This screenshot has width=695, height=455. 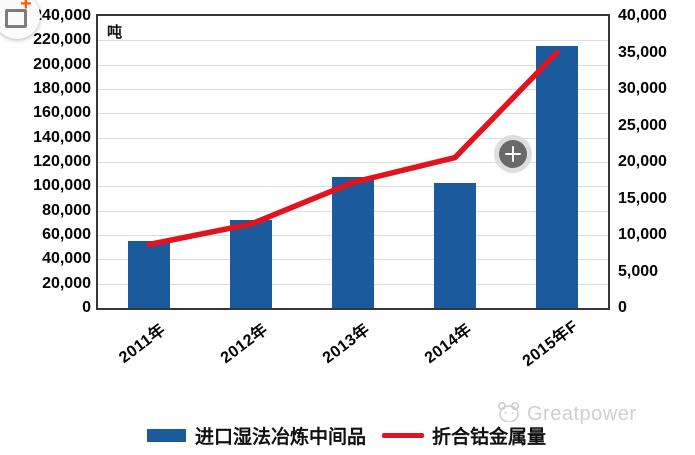 I want to click on left-axis-tick-label: 0, so click(x=86, y=307).